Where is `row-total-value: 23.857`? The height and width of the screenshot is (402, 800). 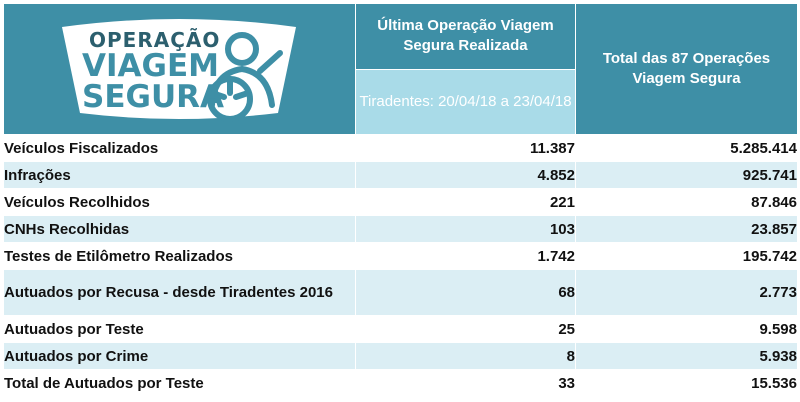 row-total-value: 23.857 is located at coordinates (686, 229).